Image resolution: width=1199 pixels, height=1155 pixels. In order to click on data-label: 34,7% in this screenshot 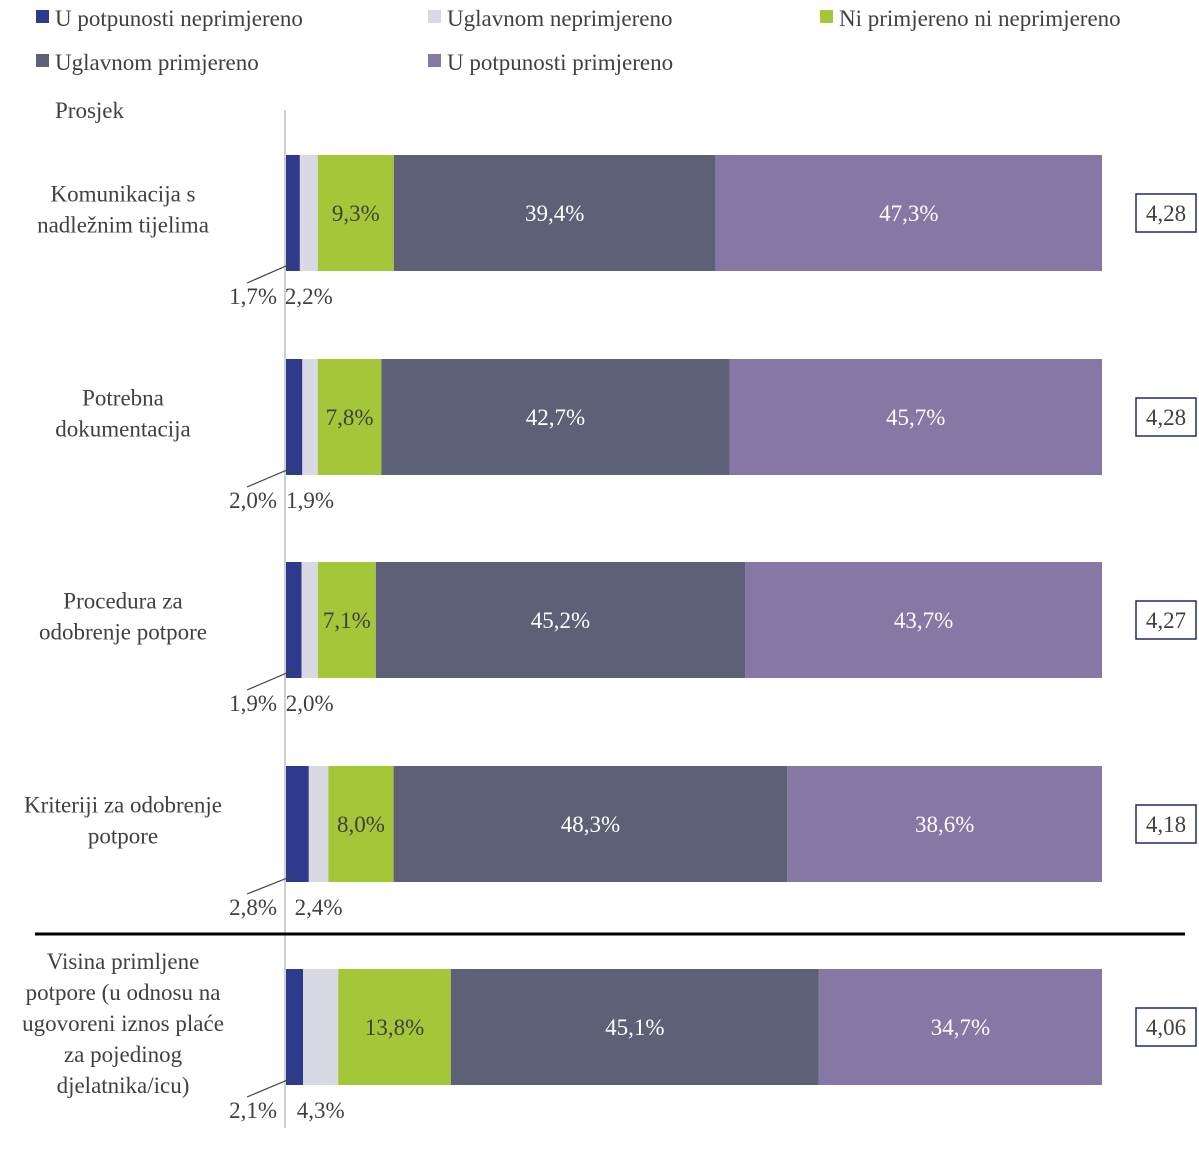, I will do `click(960, 1027)`.